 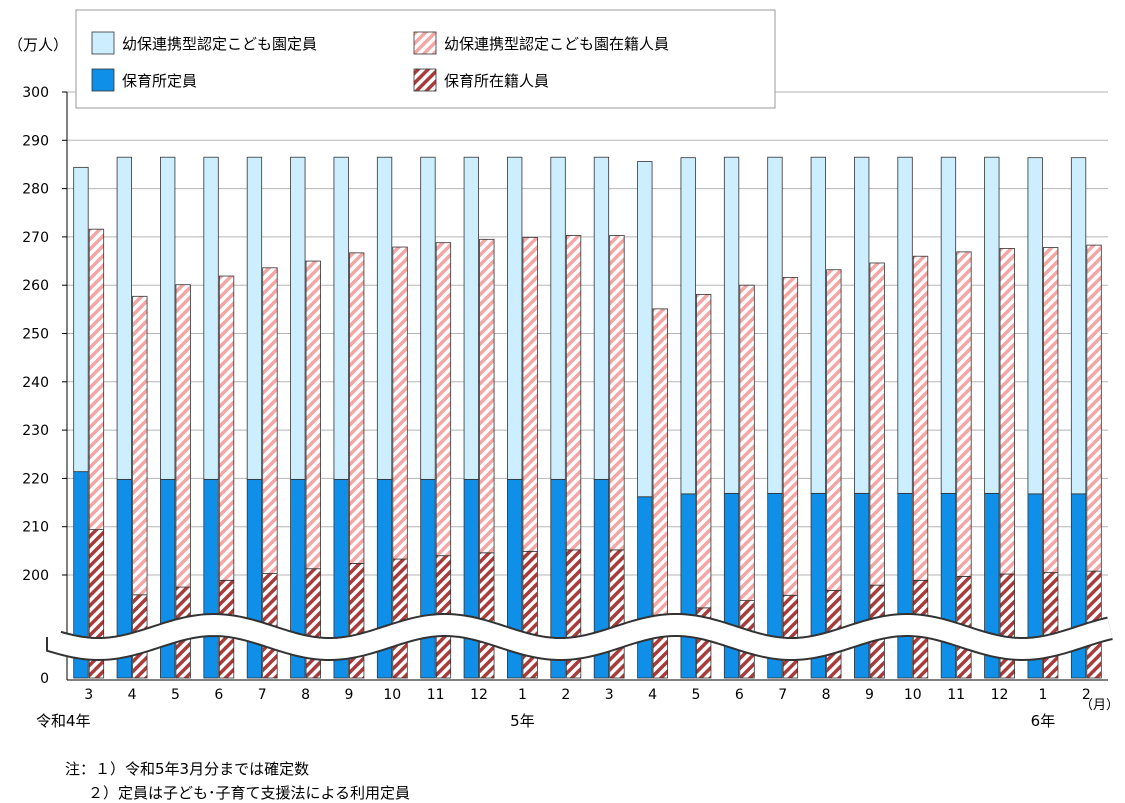 What do you see at coordinates (35, 93) in the screenshot?
I see `y-tick-label: 300` at bounding box center [35, 93].